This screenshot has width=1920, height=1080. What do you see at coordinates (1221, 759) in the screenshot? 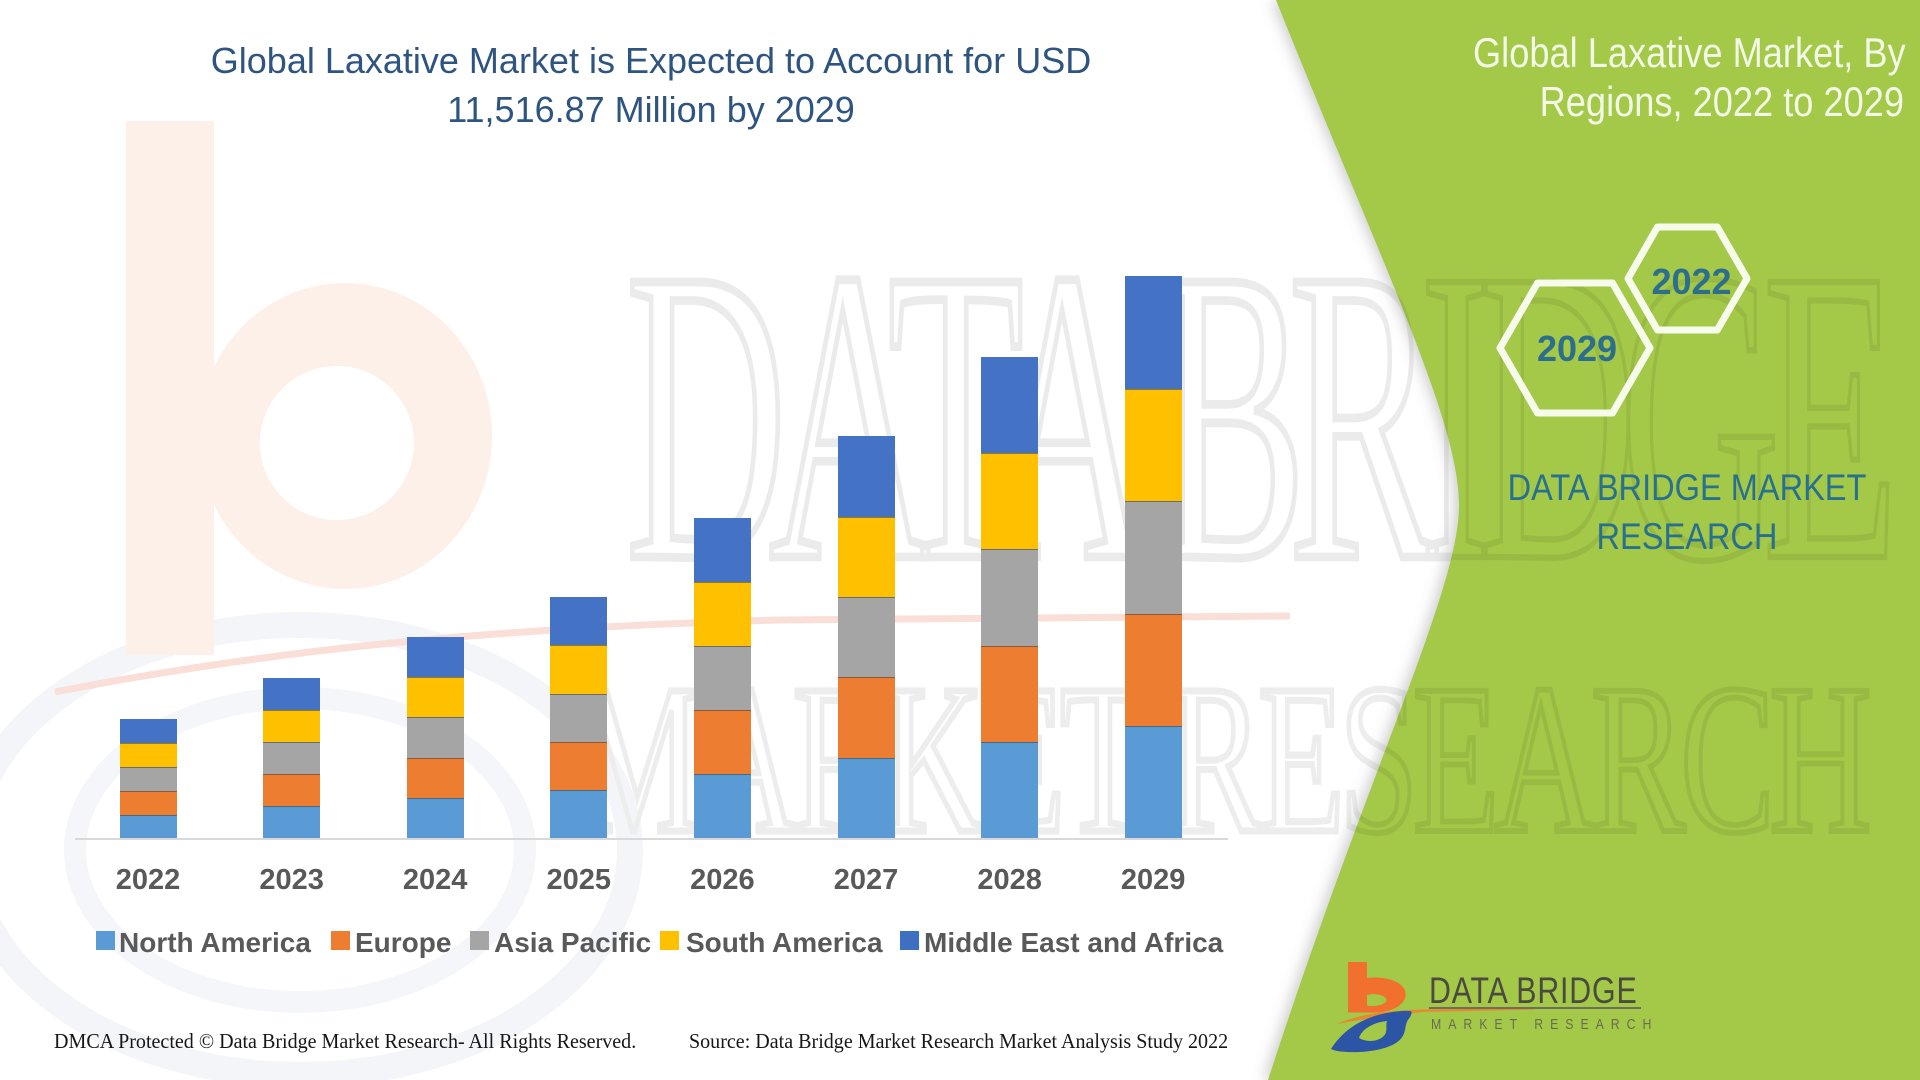
I see `svg-text: MARKET RESEARCH` at bounding box center [1221, 759].